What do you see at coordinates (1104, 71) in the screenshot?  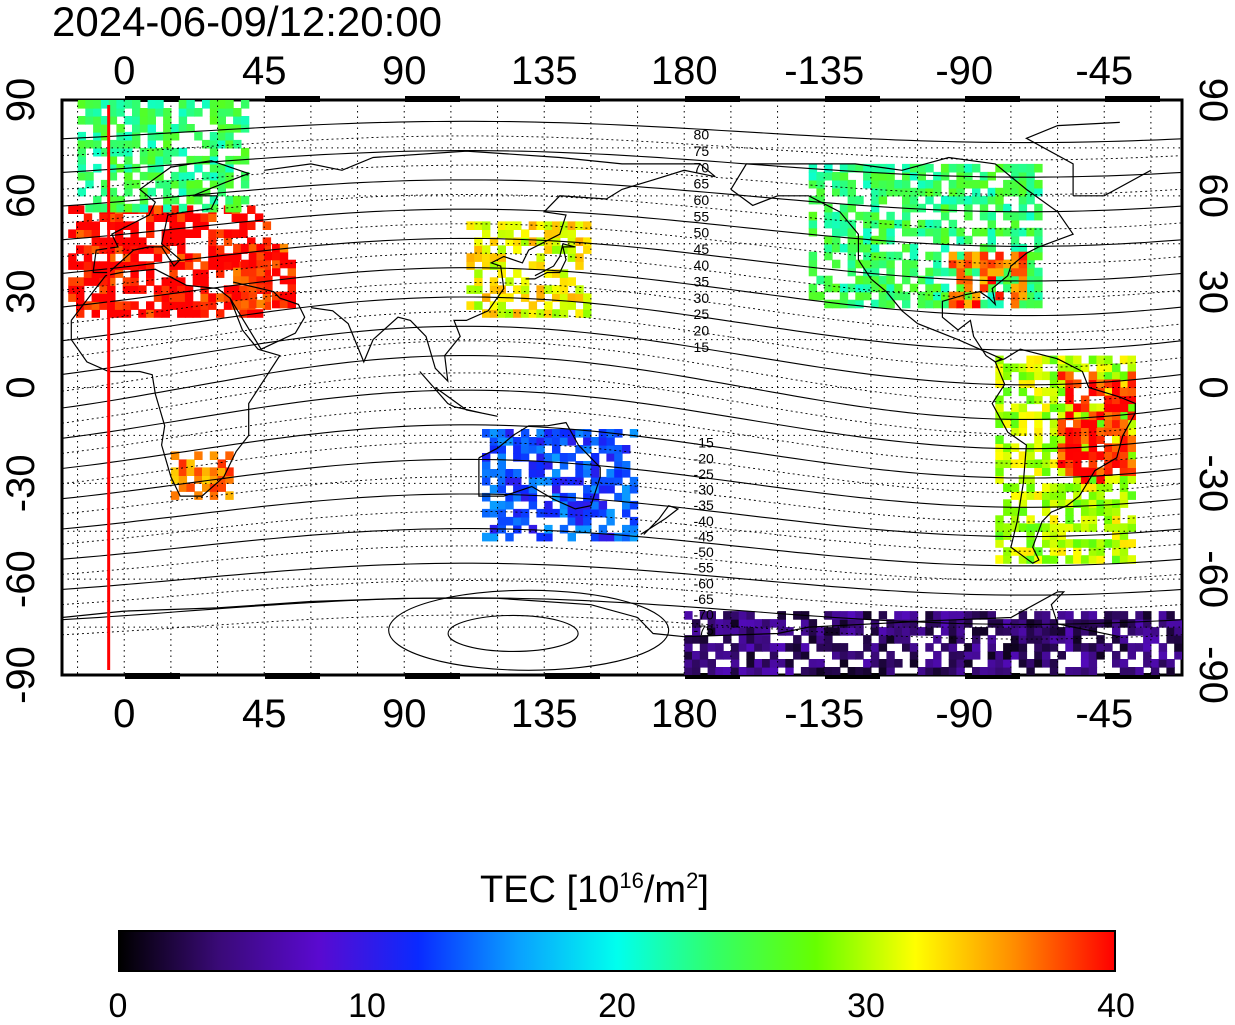 I see `lon-tick-top: -45` at bounding box center [1104, 71].